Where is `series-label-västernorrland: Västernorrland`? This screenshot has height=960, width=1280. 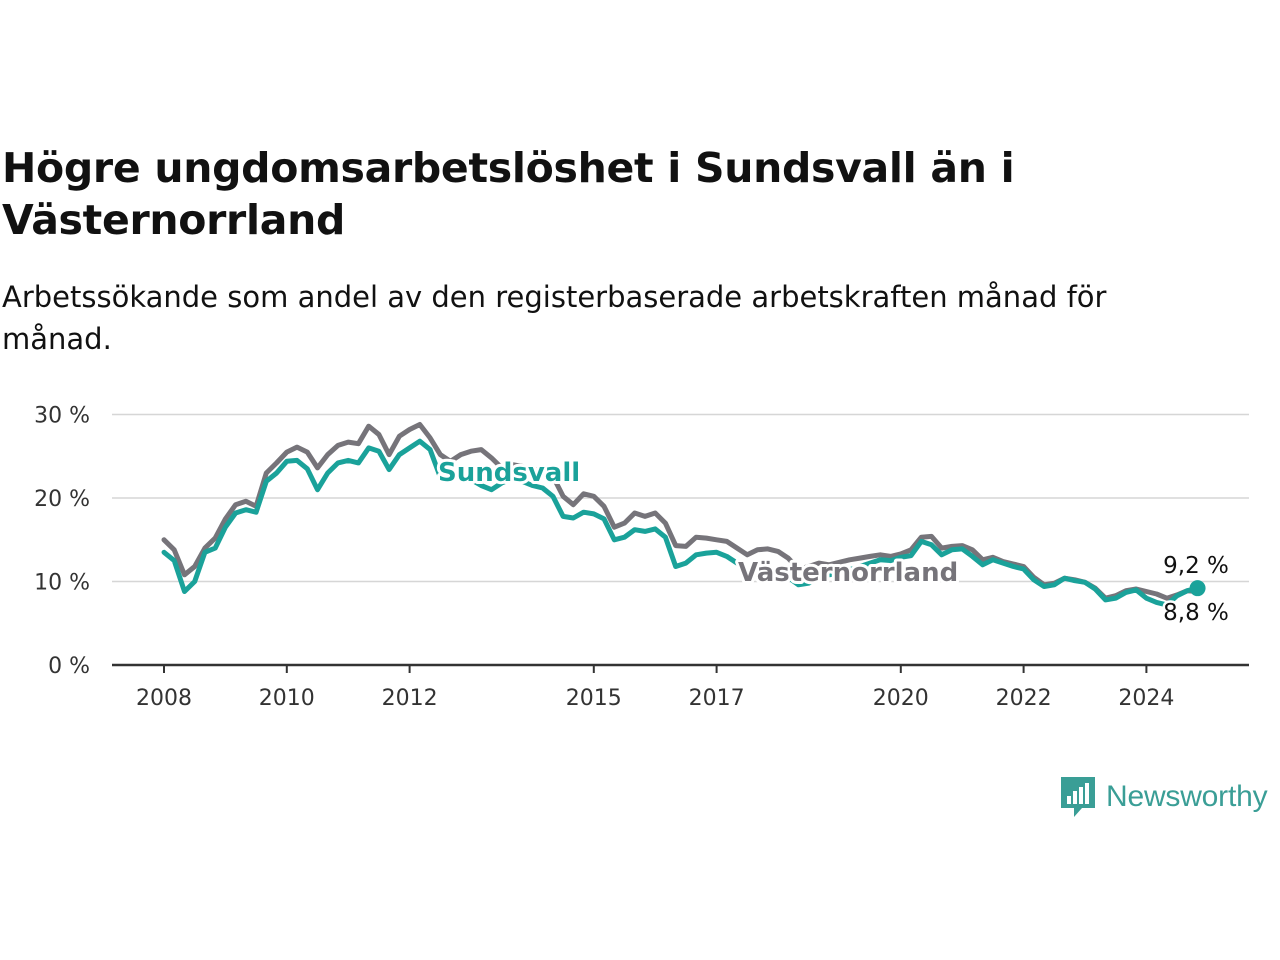
series-label-västernorrland: Västernorrland is located at coordinates (848, 573).